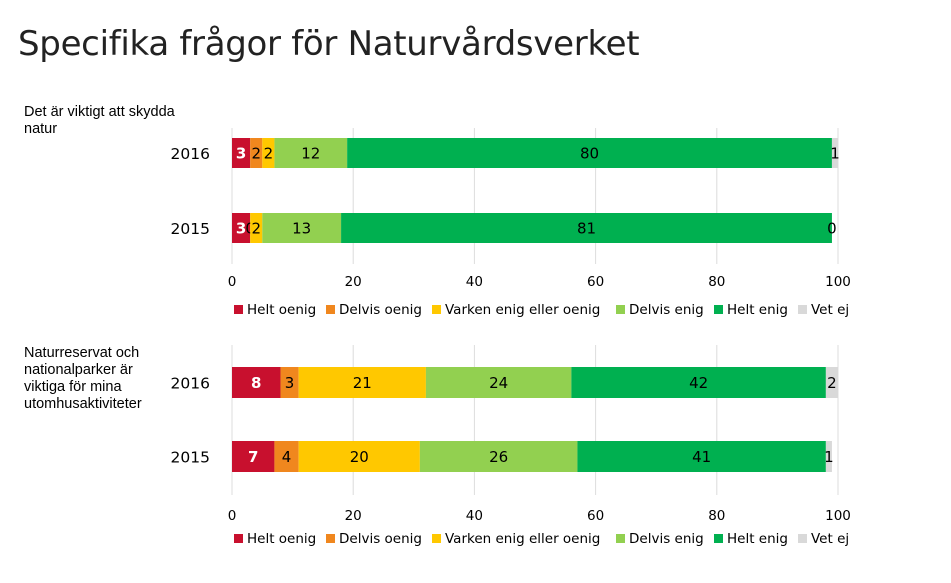 This screenshot has width=951, height=583. I want to click on data-label: 42, so click(698, 383).